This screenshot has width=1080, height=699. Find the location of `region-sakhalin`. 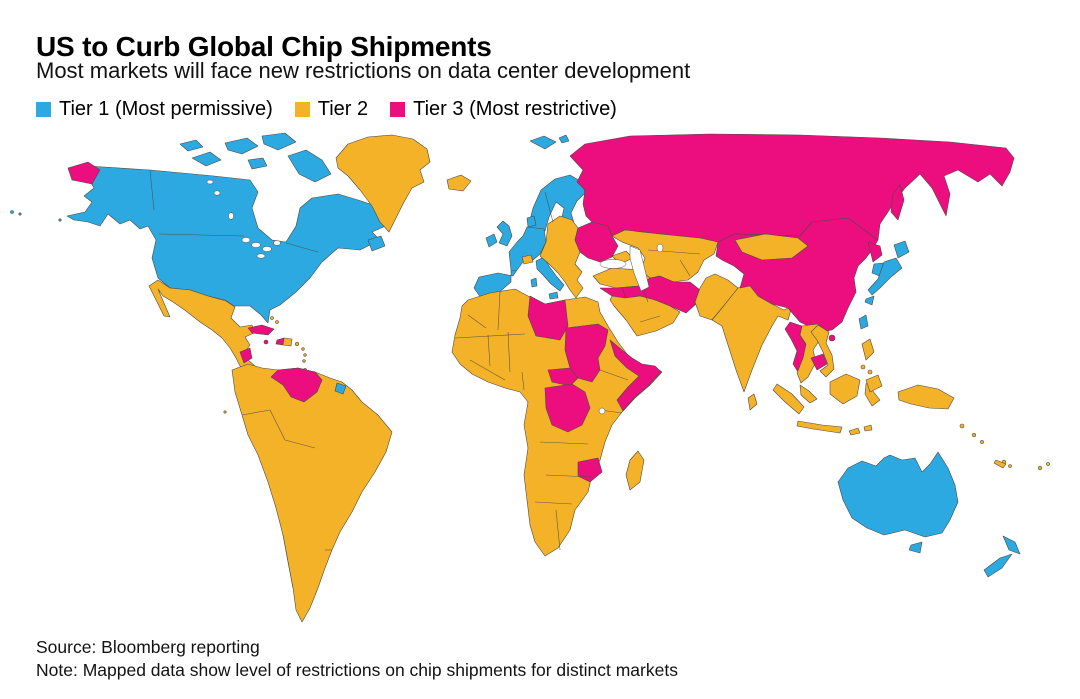

region-sakhalin is located at coordinates (897, 202).